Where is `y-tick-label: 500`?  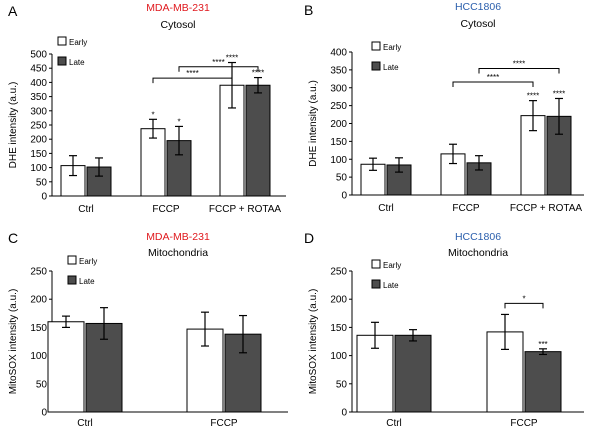
y-tick-label: 500 is located at coordinates (38, 55).